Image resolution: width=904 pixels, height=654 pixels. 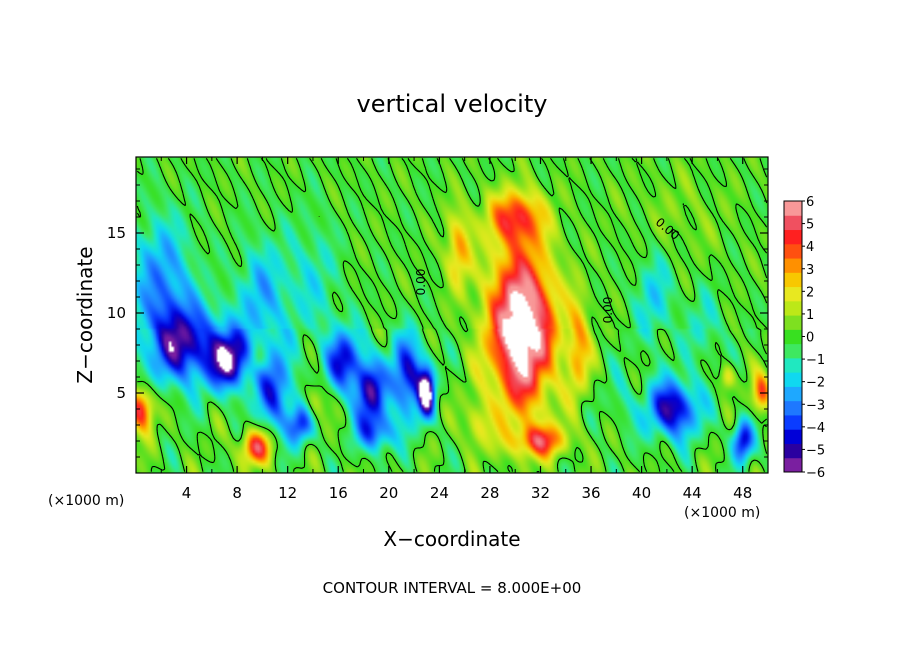 I want to click on x-tick-label: 28, so click(x=489, y=493).